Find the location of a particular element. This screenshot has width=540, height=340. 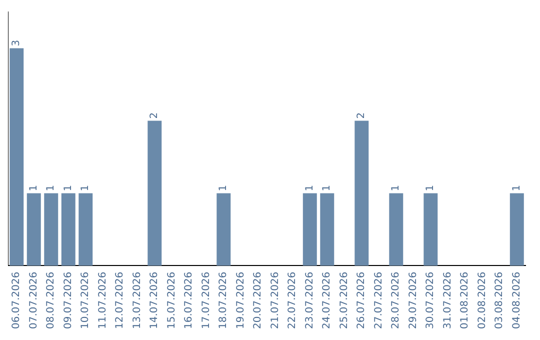

x-tick-label: 22.07.2026 is located at coordinates (292, 301).